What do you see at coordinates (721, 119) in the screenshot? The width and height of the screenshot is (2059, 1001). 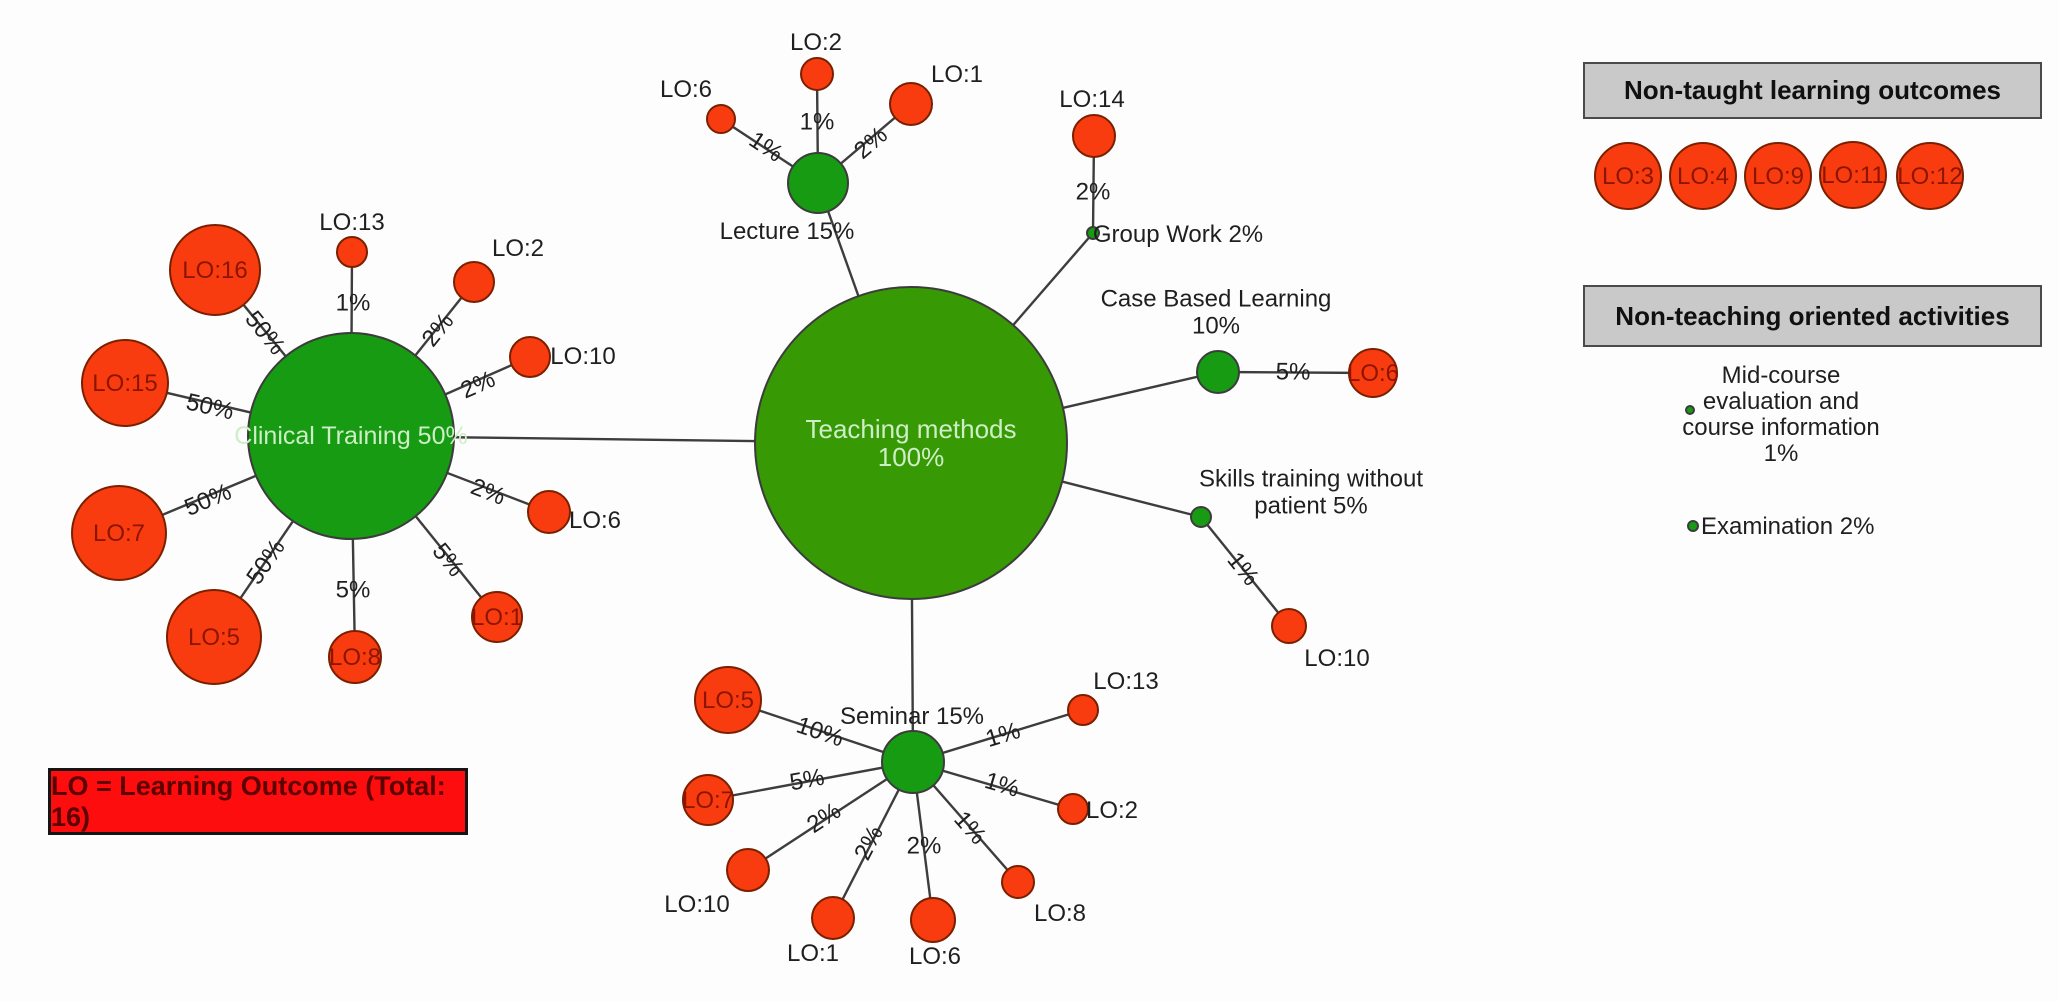 I see `node-l6` at bounding box center [721, 119].